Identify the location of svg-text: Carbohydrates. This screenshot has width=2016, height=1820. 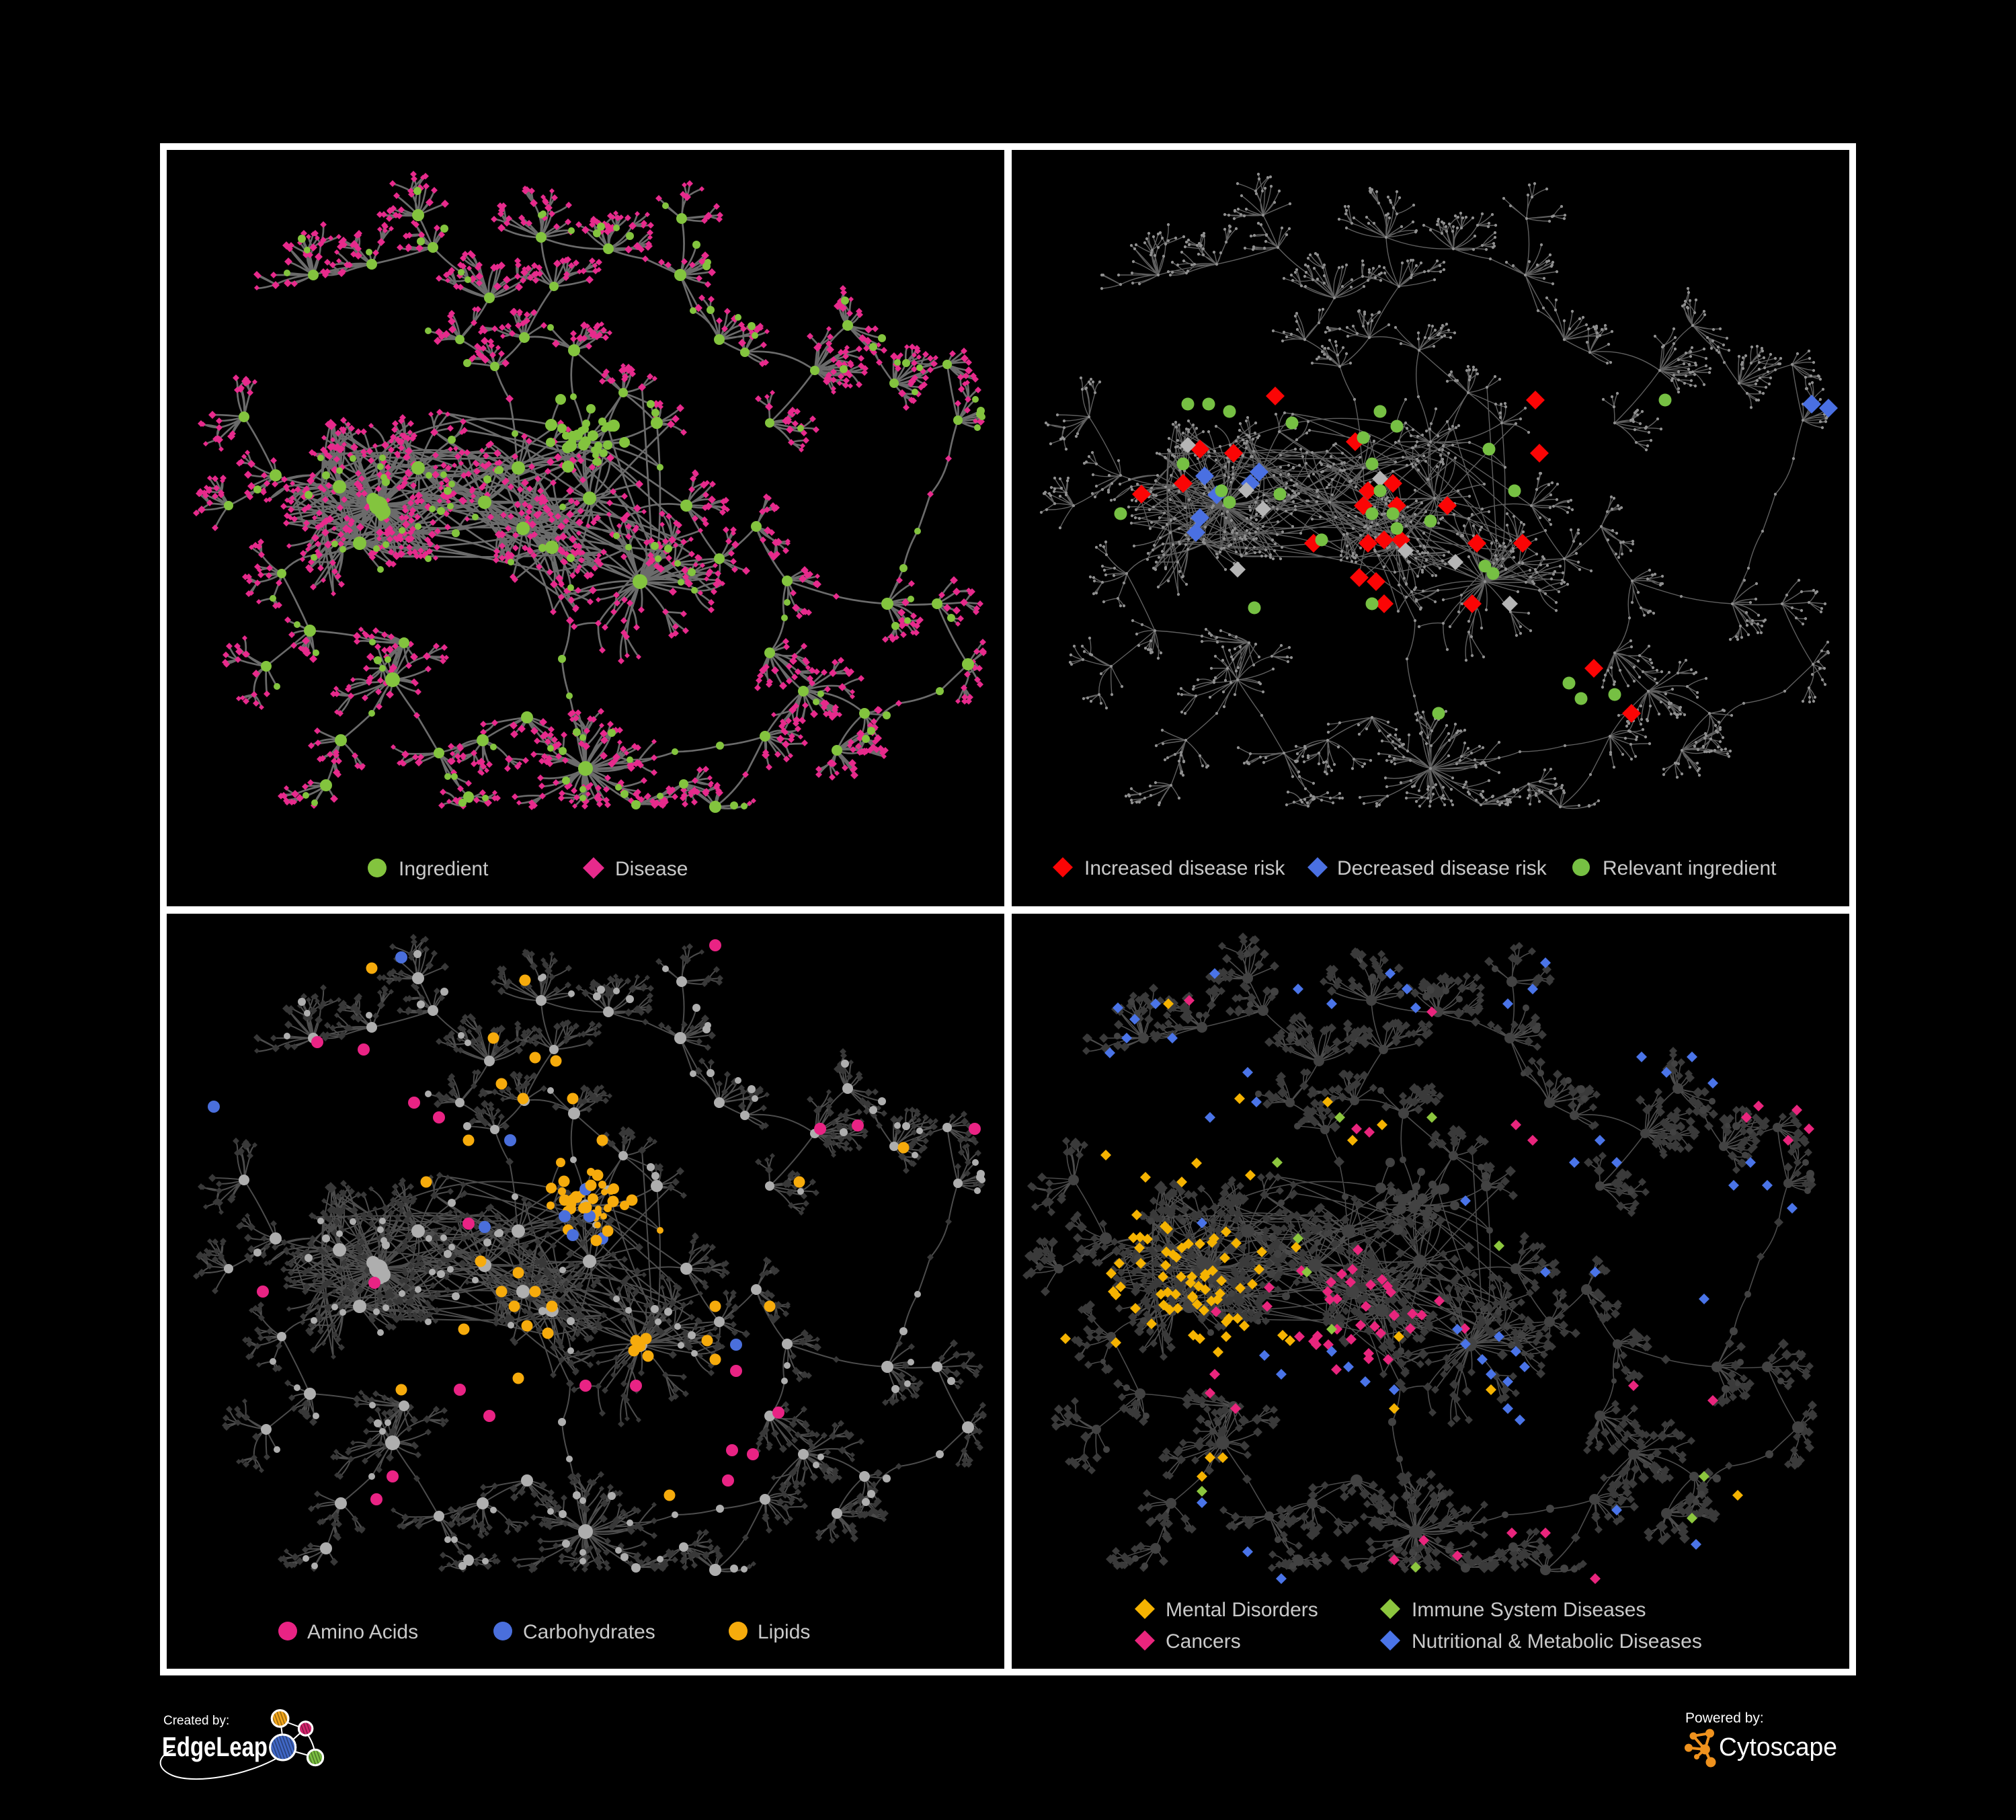
(589, 1632).